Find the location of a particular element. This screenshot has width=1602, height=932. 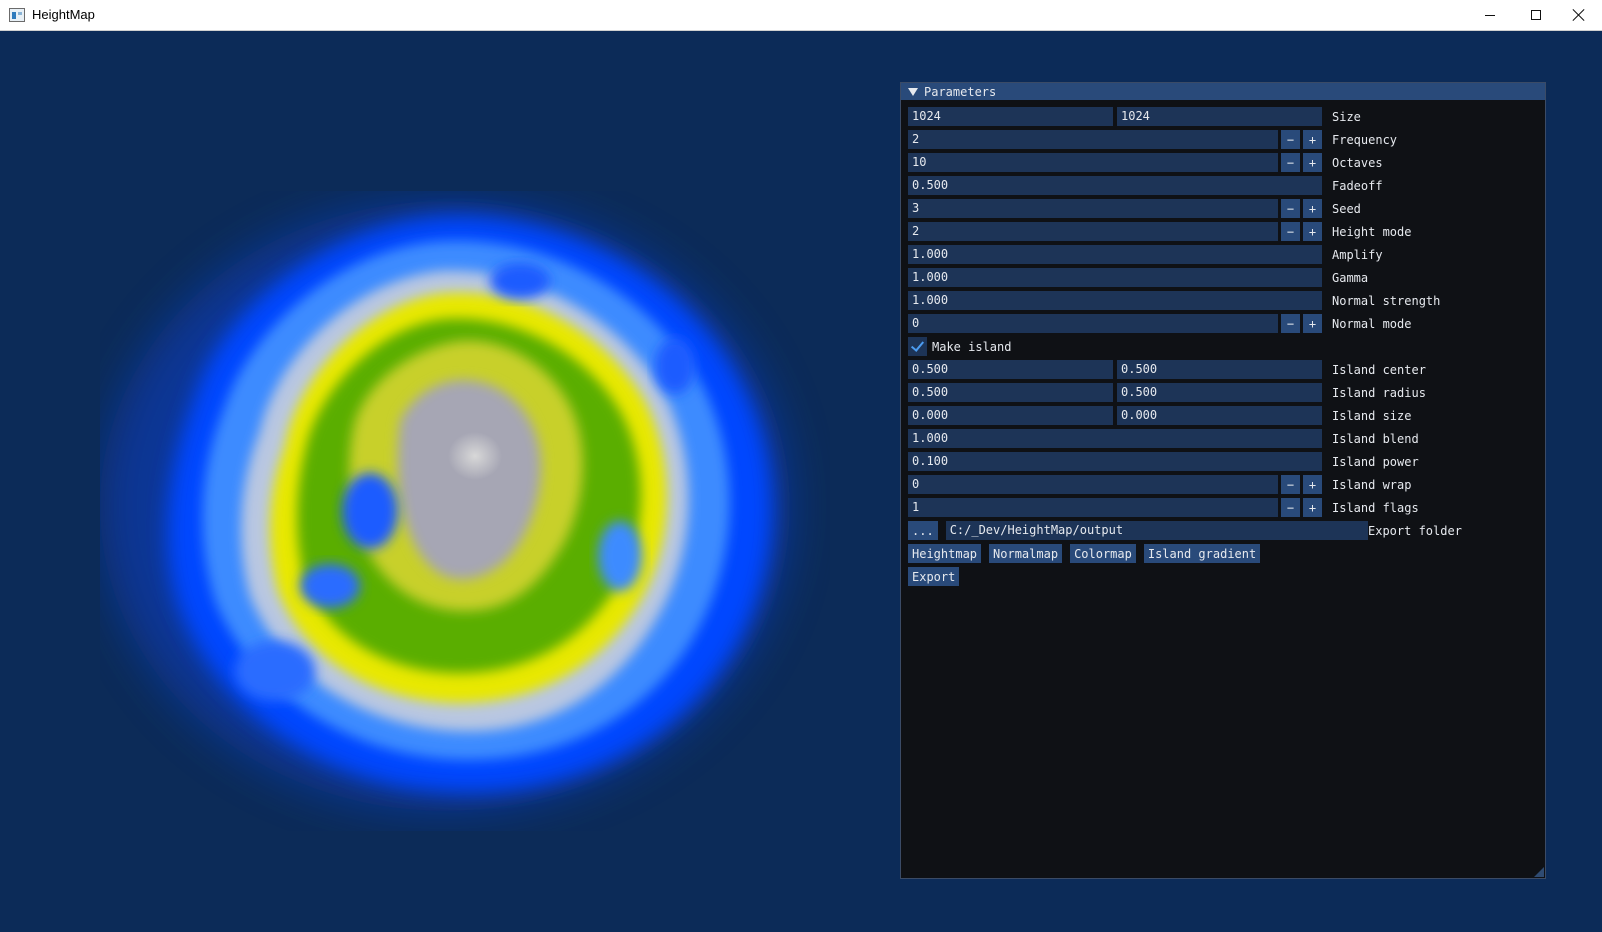

island-size-x-field: 0.000 is located at coordinates (1010, 415).